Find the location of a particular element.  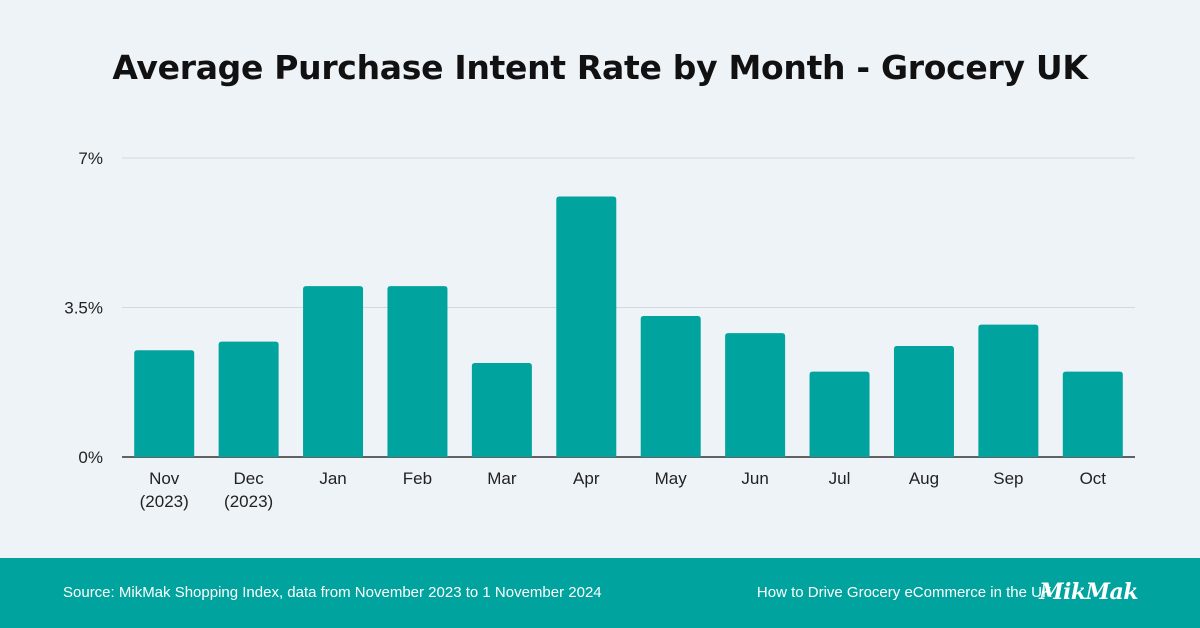

x-tick-label: Jan is located at coordinates (332, 478).